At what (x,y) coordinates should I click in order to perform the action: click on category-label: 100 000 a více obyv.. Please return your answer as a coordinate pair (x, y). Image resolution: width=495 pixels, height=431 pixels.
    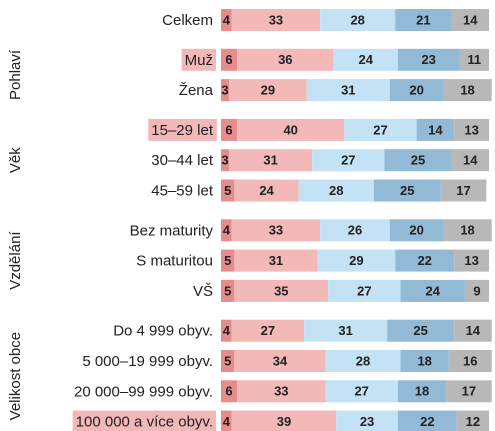
    Looking at the image, I should click on (144, 422).